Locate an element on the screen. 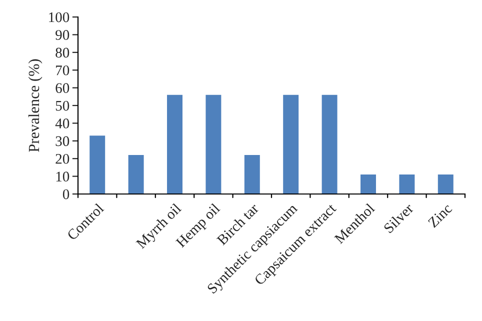 The height and width of the screenshot is (321, 482). y-tick-label: 60 is located at coordinates (63, 88).